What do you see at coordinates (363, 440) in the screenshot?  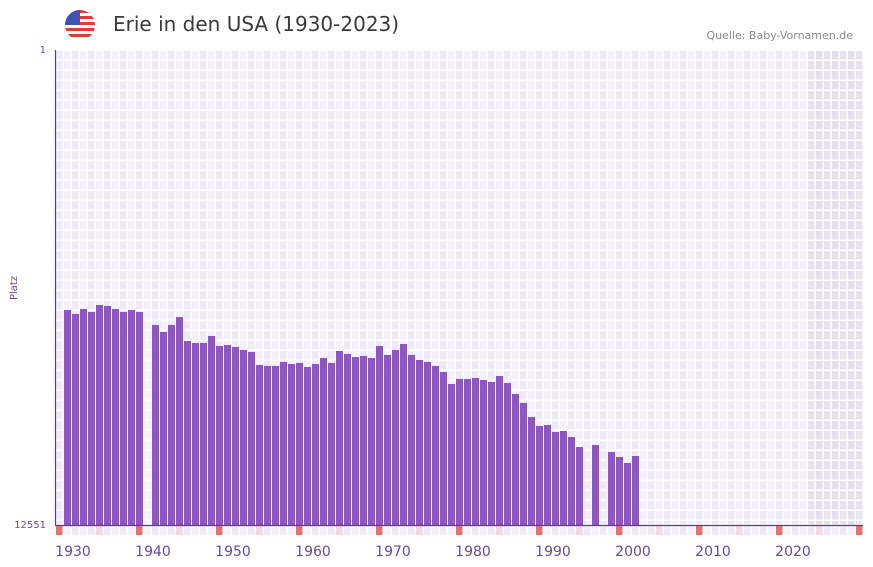 I see `bar-1968` at bounding box center [363, 440].